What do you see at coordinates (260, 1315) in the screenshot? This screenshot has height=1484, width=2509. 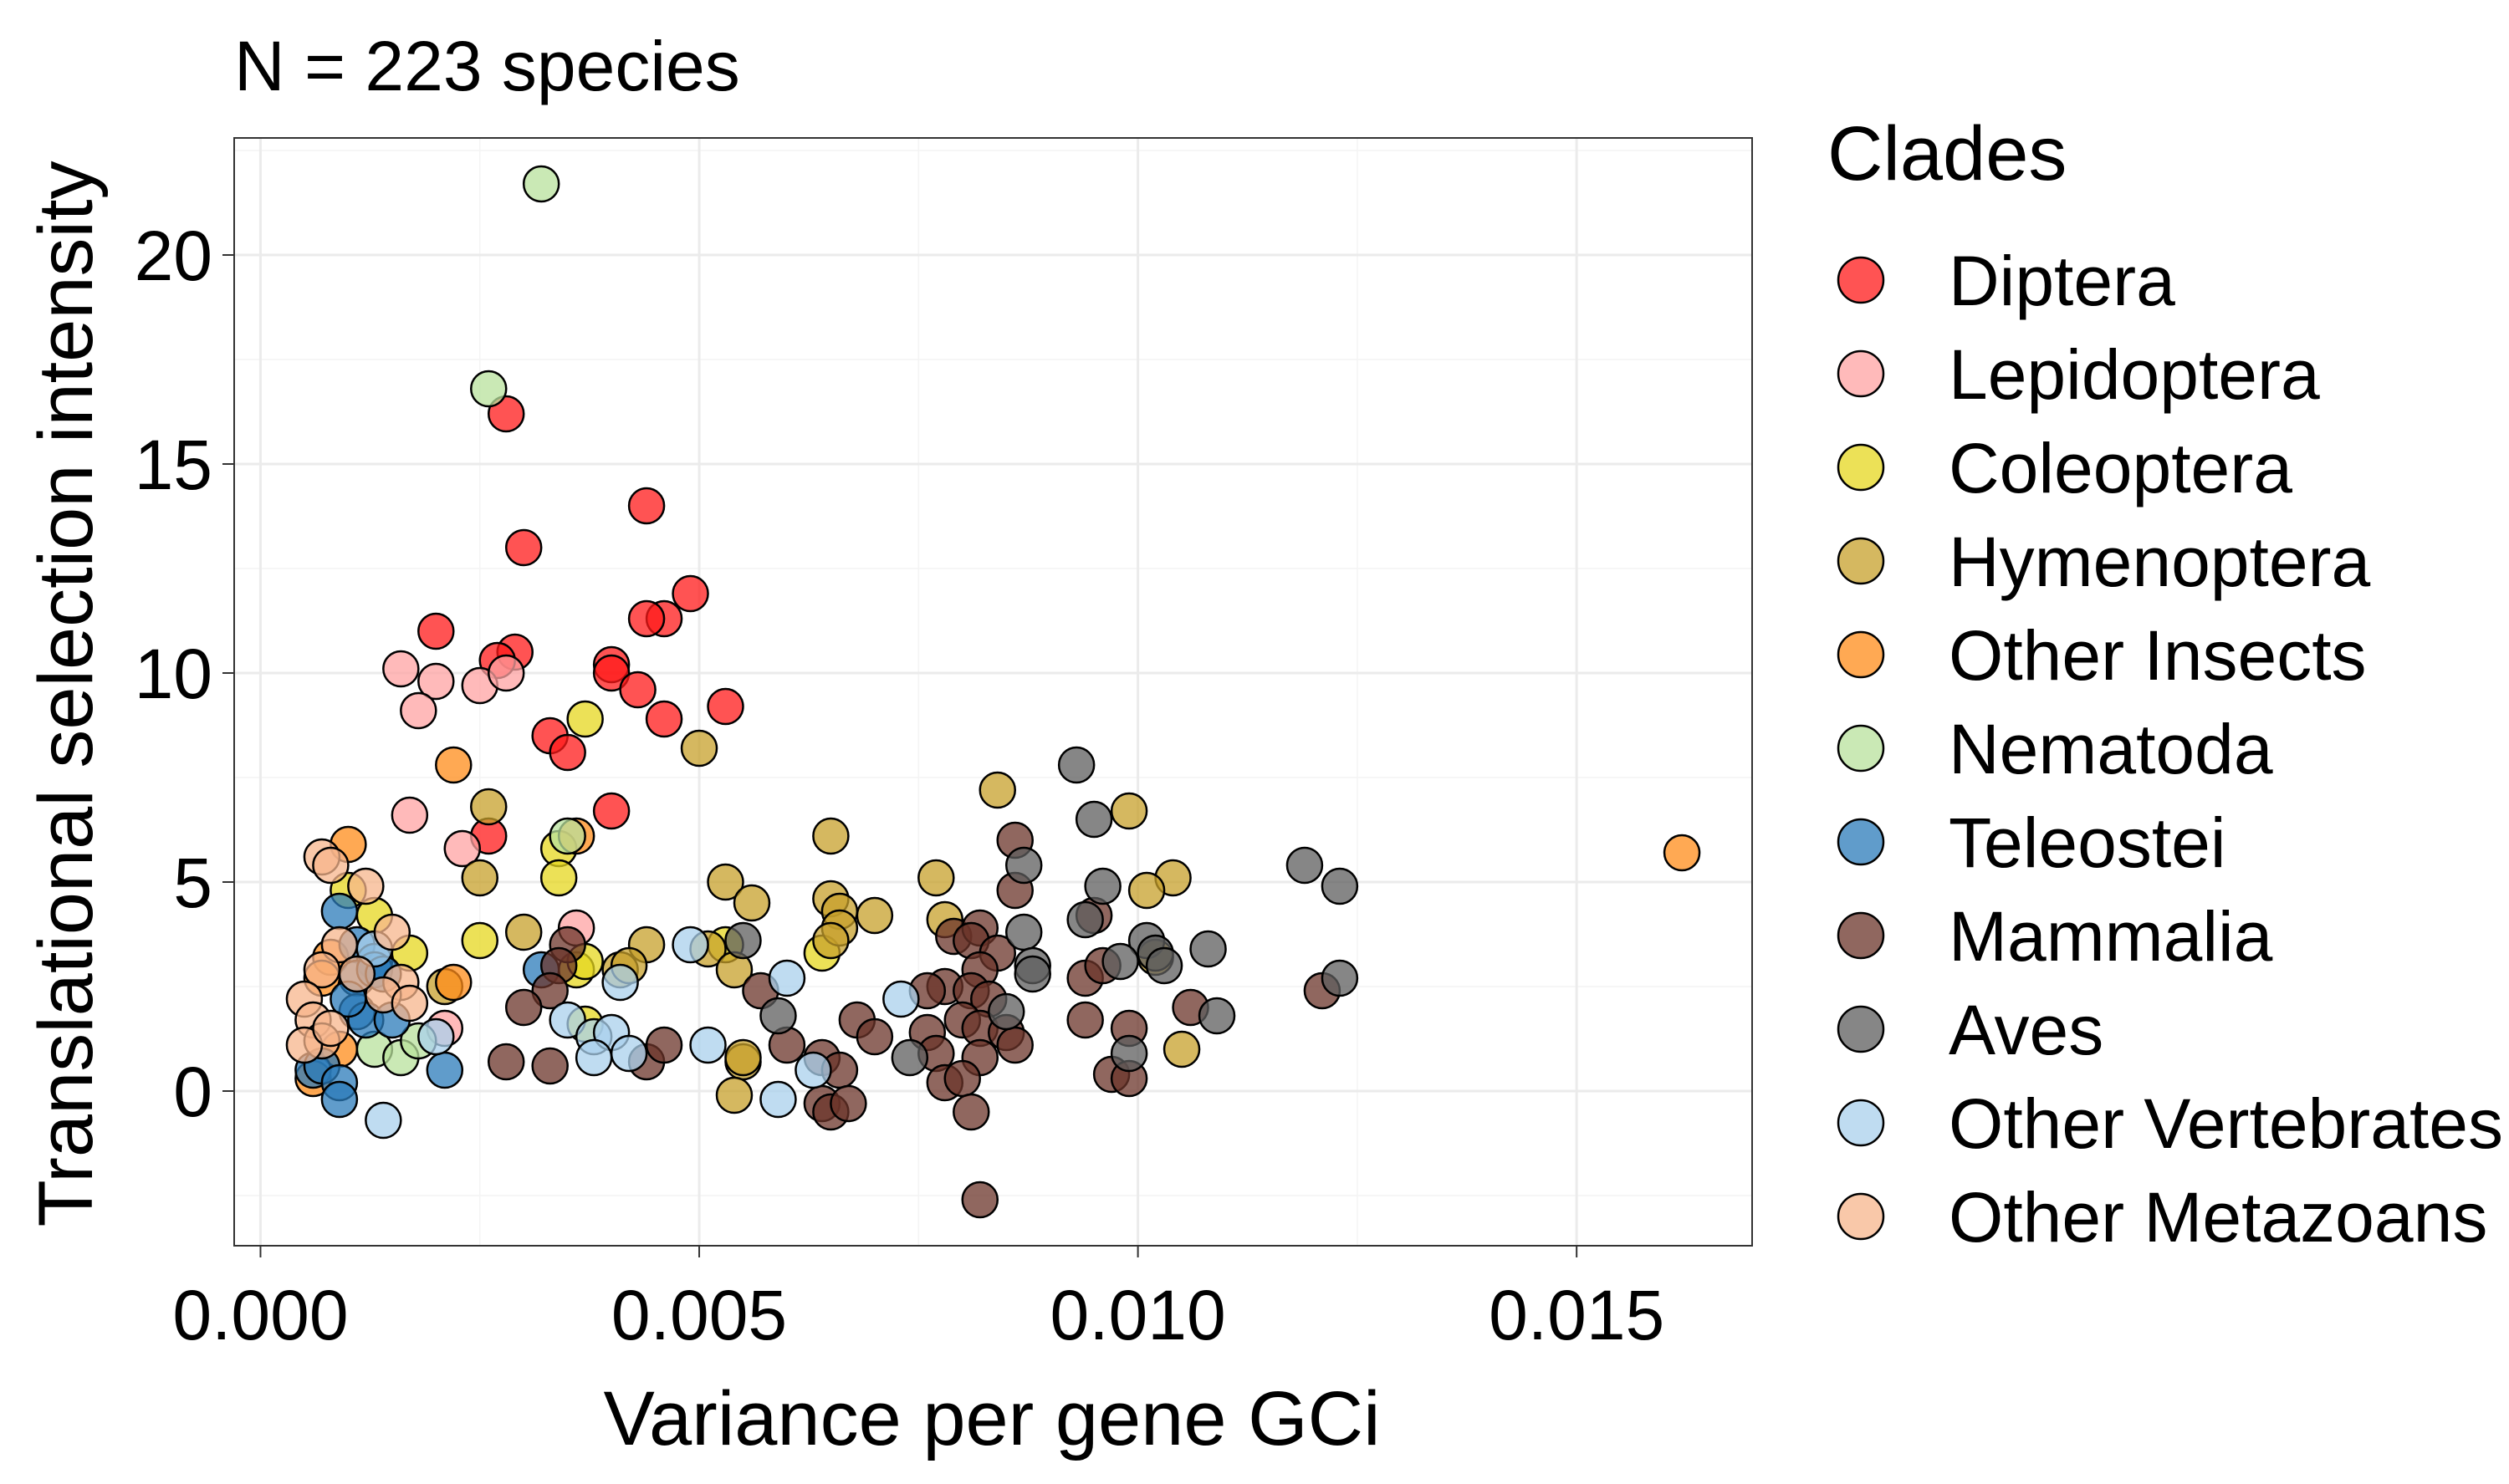 I see `x-tick-label: 0.000` at bounding box center [260, 1315].